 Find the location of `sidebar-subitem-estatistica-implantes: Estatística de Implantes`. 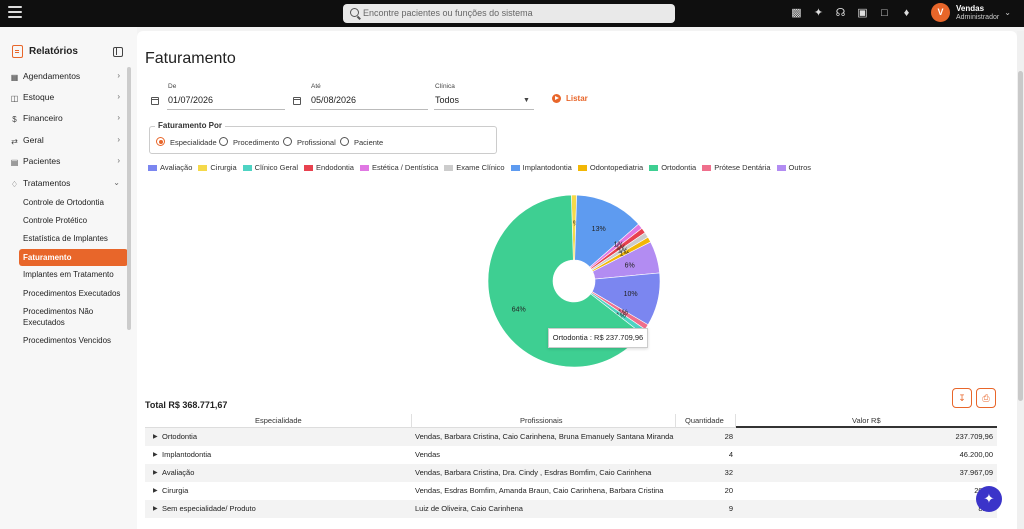

sidebar-subitem-estatistica-implantes: Estatística de Implantes is located at coordinates (65, 238).